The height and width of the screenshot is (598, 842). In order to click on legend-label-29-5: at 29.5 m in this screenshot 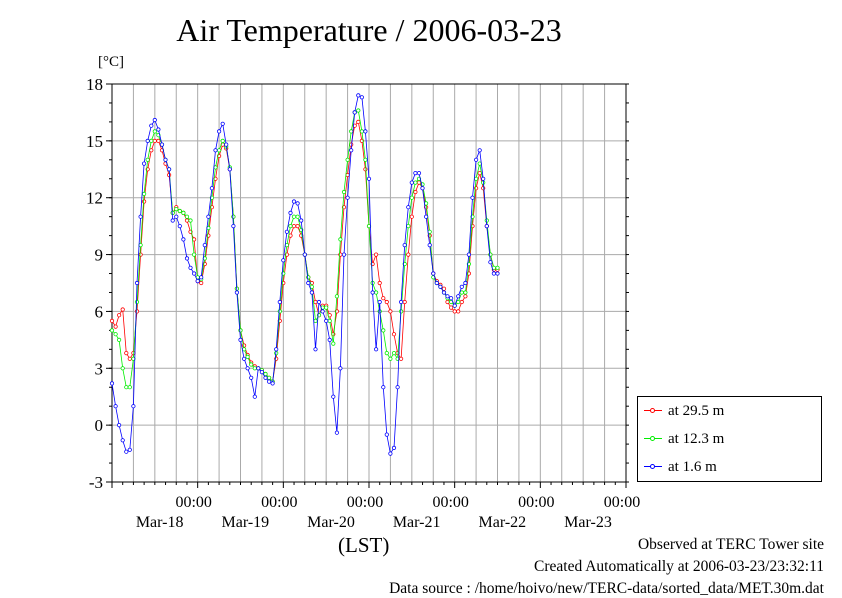, I will do `click(696, 410)`.